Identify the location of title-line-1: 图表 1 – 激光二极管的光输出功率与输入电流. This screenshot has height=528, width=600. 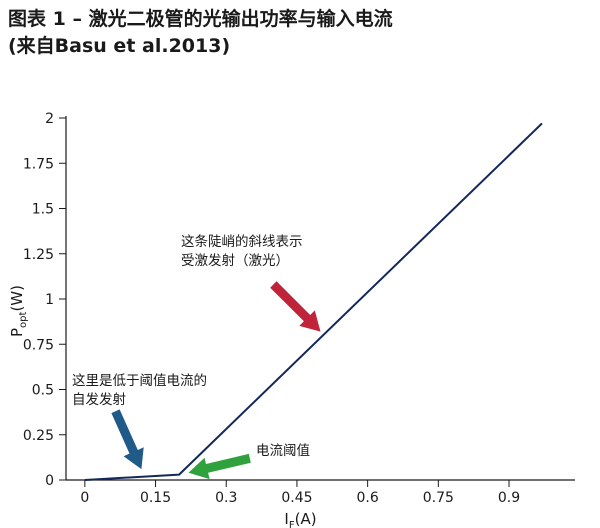
(200, 19).